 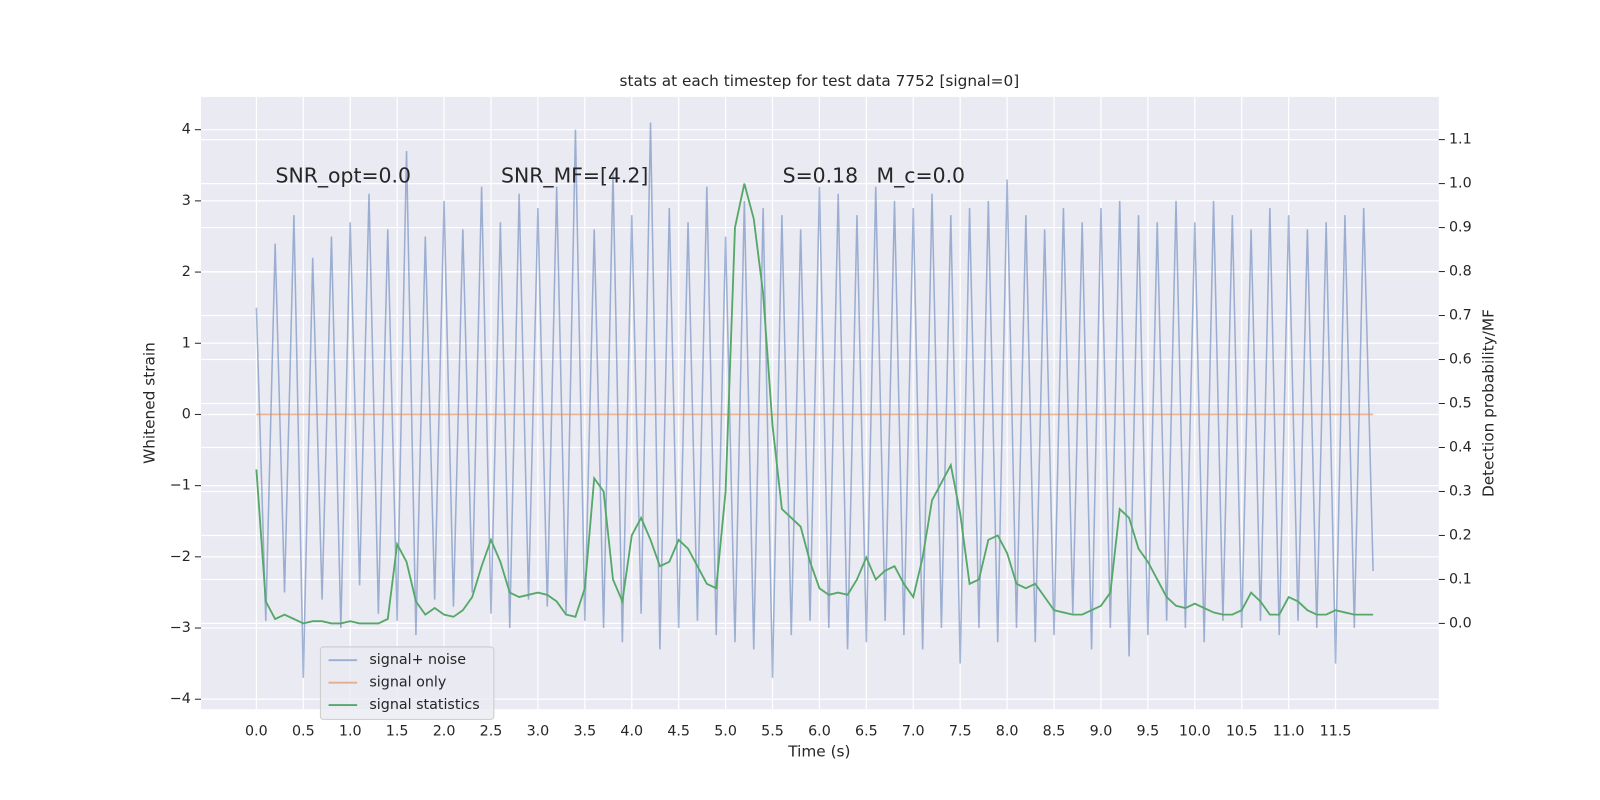 I want to click on x-tick-label: 6.5, so click(x=866, y=732).